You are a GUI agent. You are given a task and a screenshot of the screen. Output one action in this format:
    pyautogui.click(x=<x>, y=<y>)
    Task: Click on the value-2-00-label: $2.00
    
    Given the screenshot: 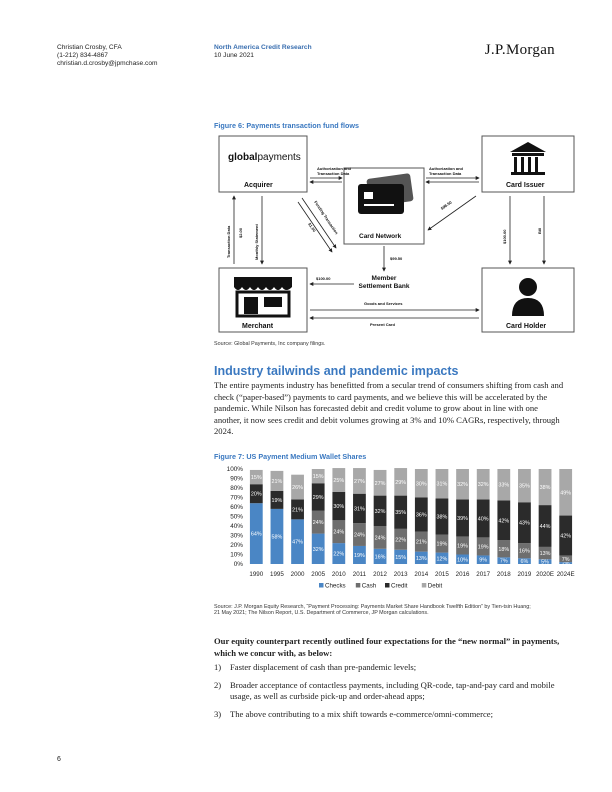 What is the action you would take?
    pyautogui.click(x=240, y=232)
    